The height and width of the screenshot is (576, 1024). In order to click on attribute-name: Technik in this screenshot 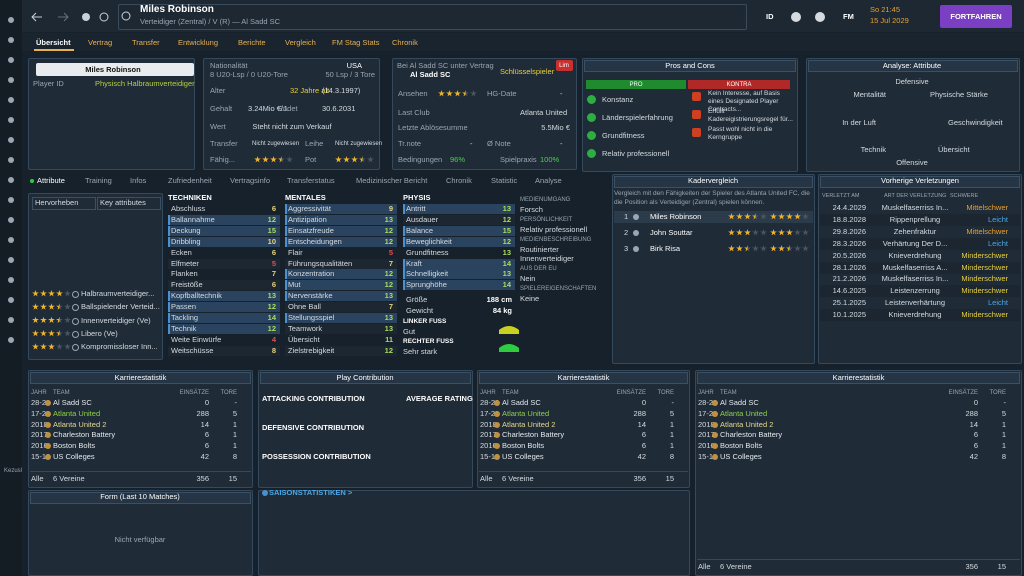, I will do `click(184, 328)`.